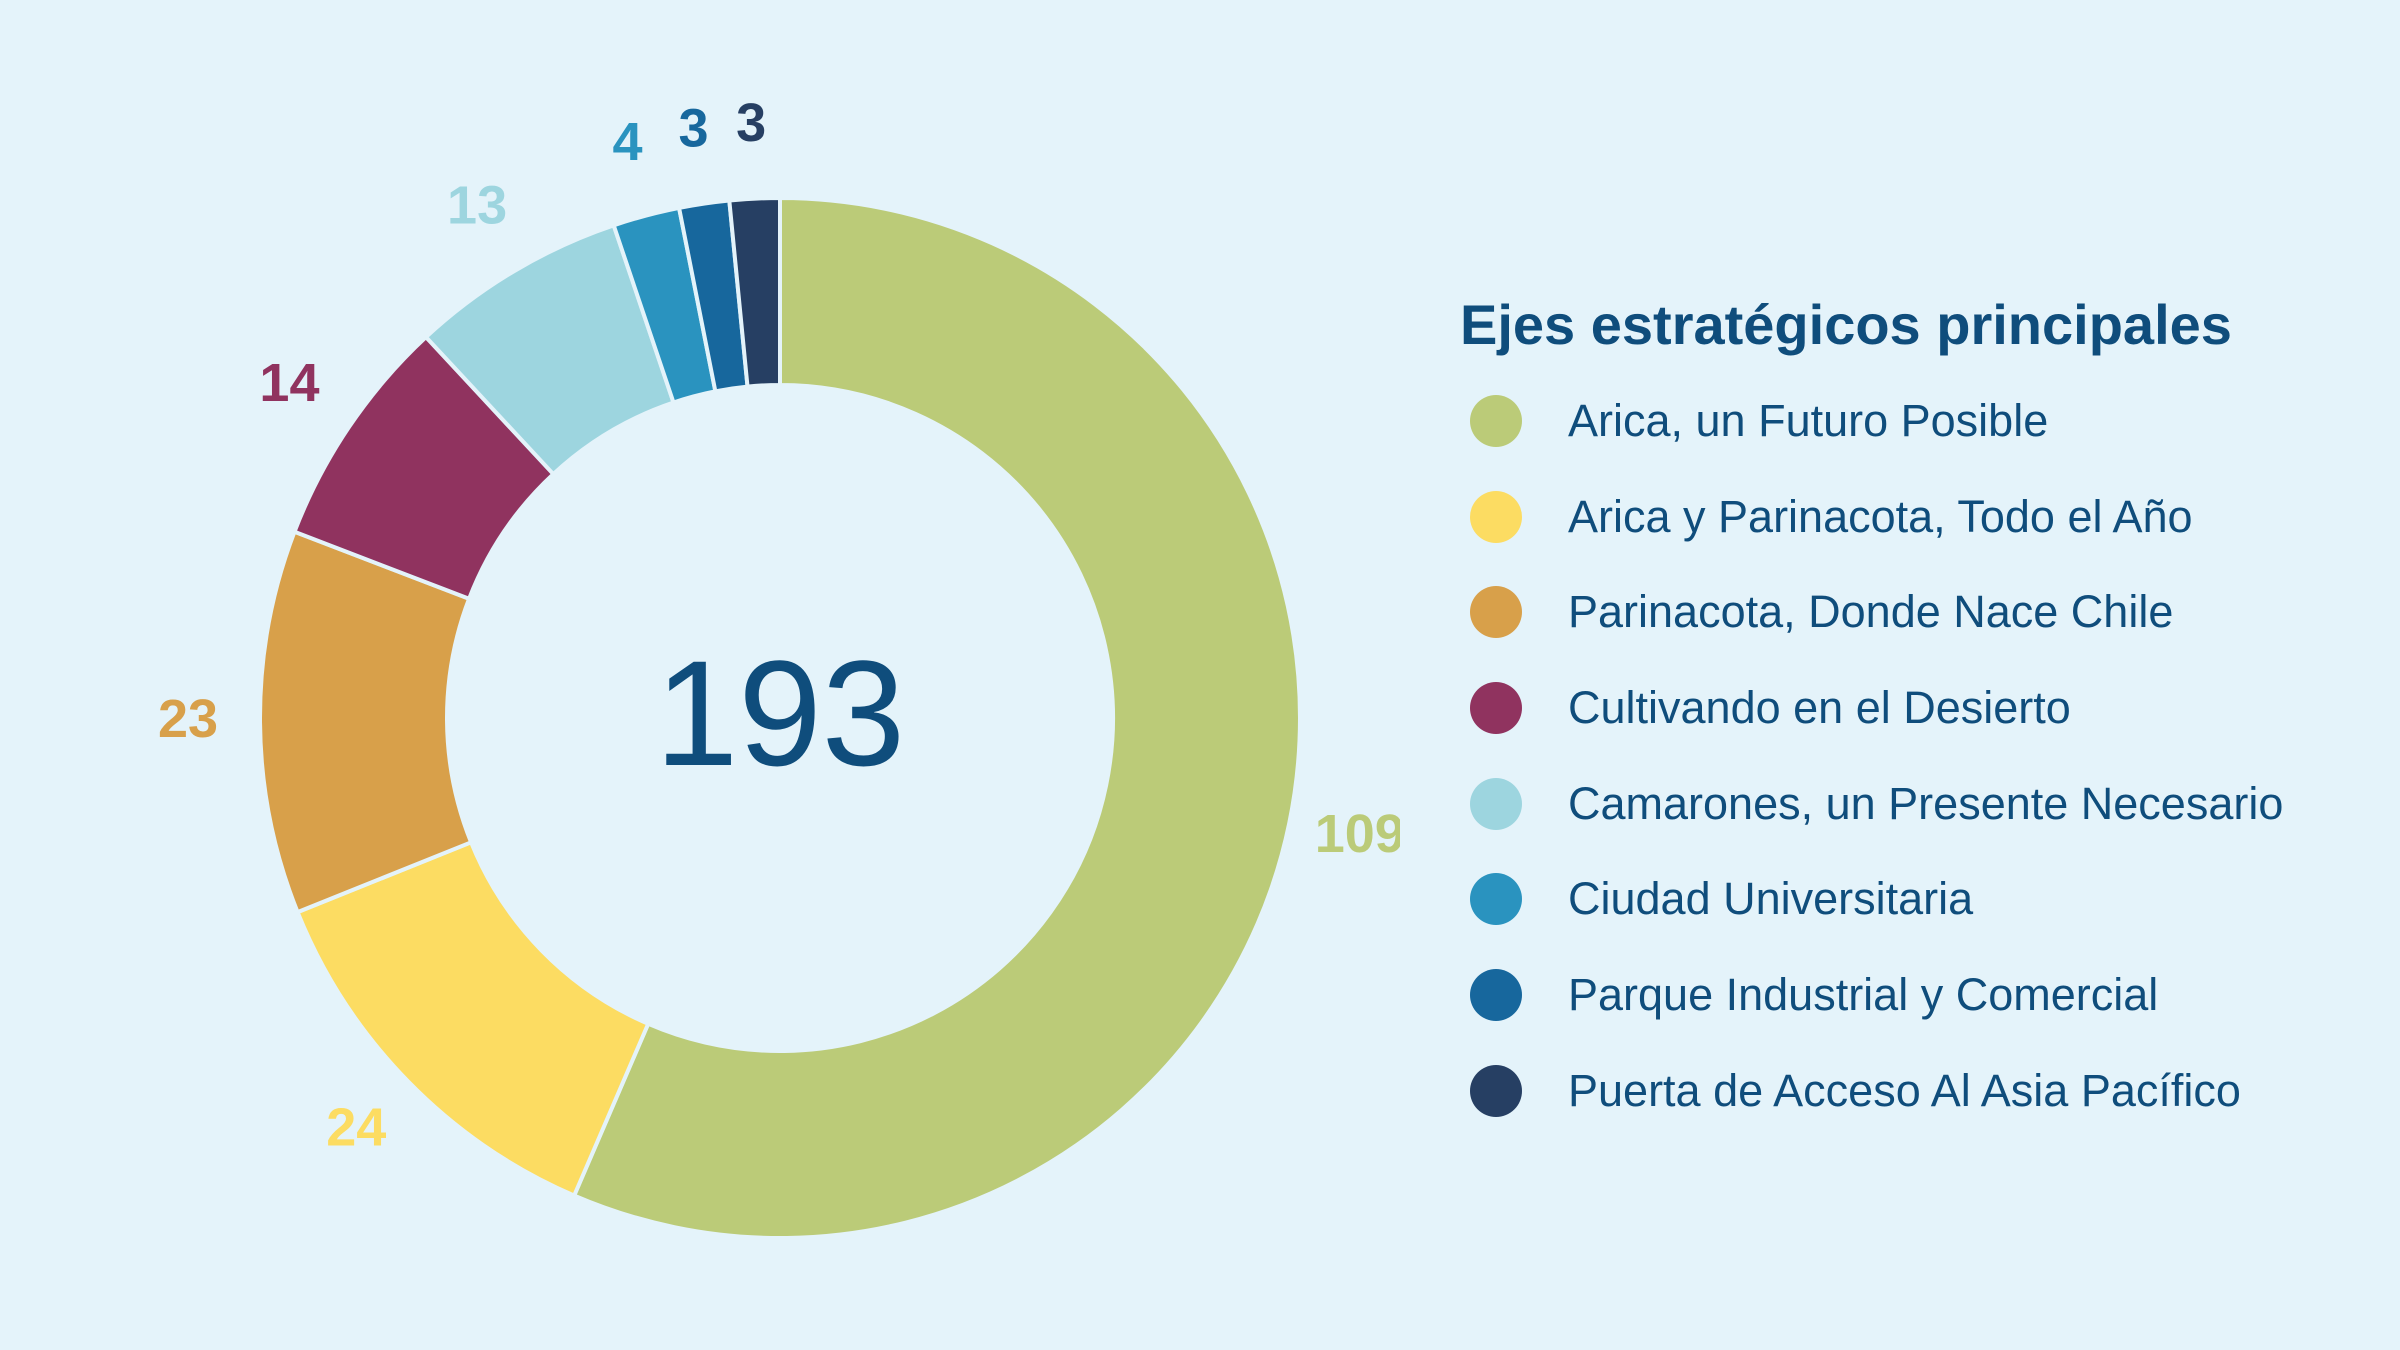 This screenshot has width=2400, height=1350. Describe the element at coordinates (1819, 707) in the screenshot. I see `legend-label: Cultivando en el Desierto` at that location.